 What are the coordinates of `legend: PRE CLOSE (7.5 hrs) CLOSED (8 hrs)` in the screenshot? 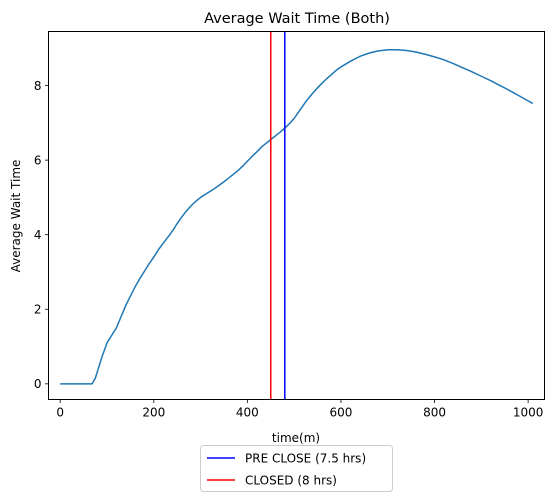 It's located at (296, 468).